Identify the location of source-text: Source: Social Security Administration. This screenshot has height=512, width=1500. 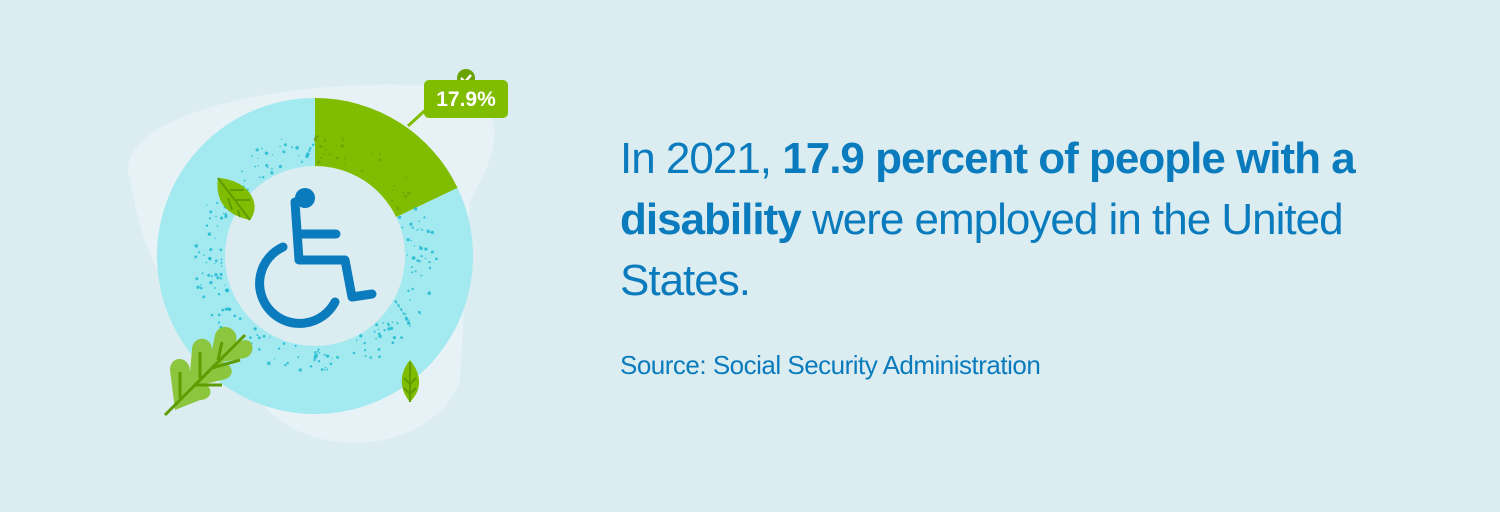
(830, 365).